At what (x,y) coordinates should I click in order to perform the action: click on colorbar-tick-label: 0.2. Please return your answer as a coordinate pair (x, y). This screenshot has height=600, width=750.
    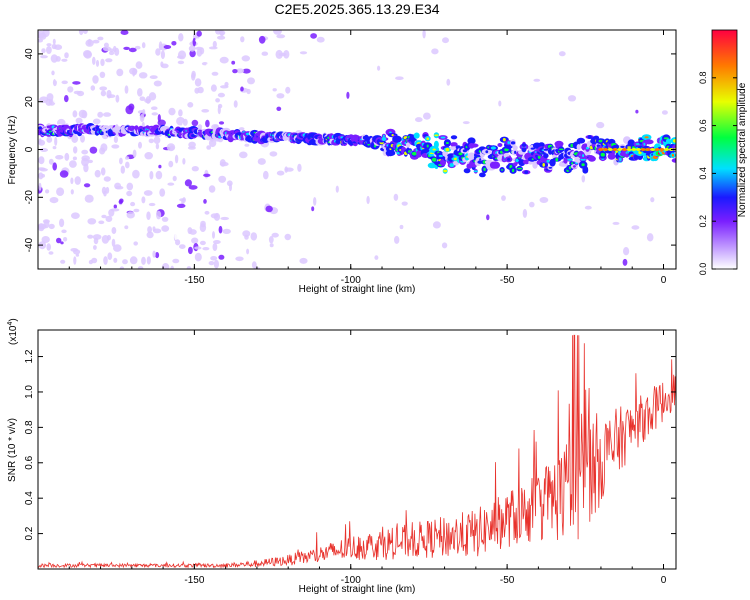
    Looking at the image, I should click on (703, 221).